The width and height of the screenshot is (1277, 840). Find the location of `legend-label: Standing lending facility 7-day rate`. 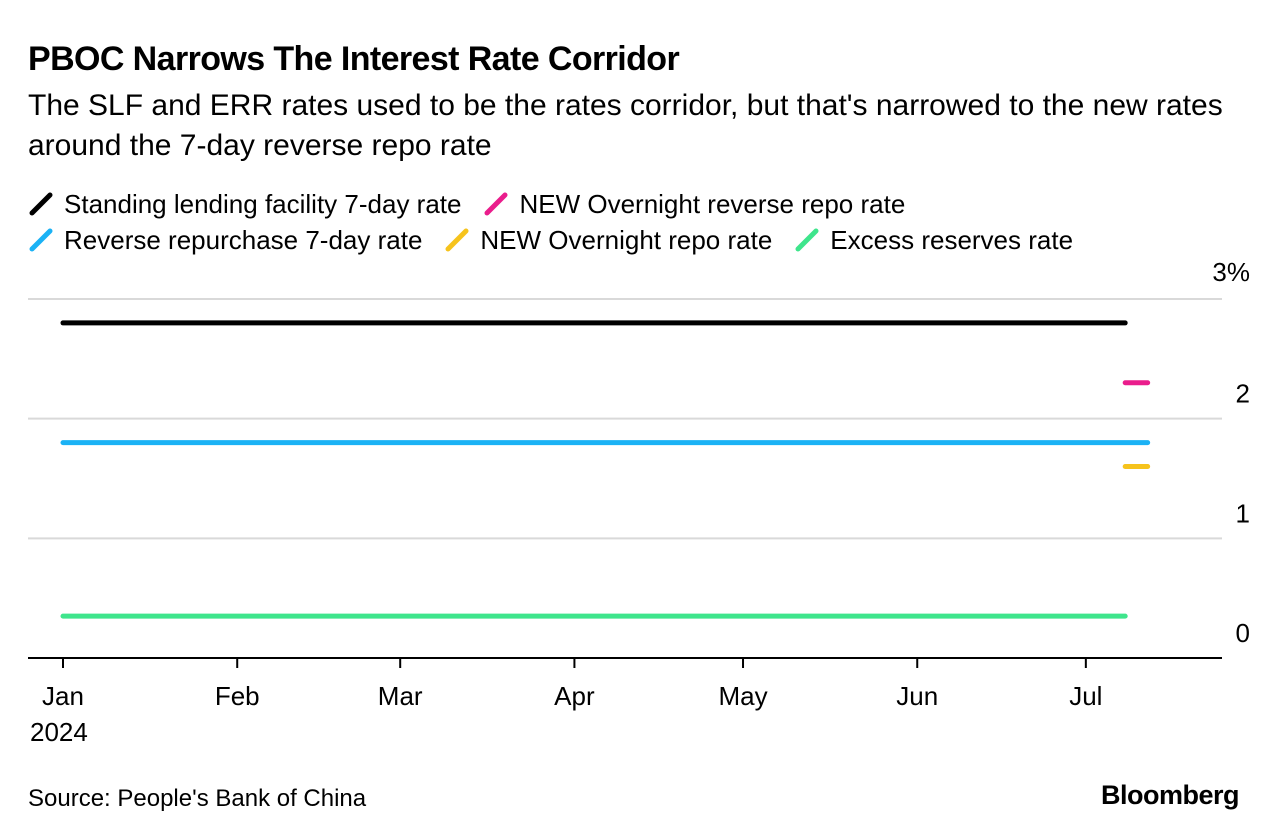

legend-label: Standing lending facility 7-day rate is located at coordinates (263, 203).